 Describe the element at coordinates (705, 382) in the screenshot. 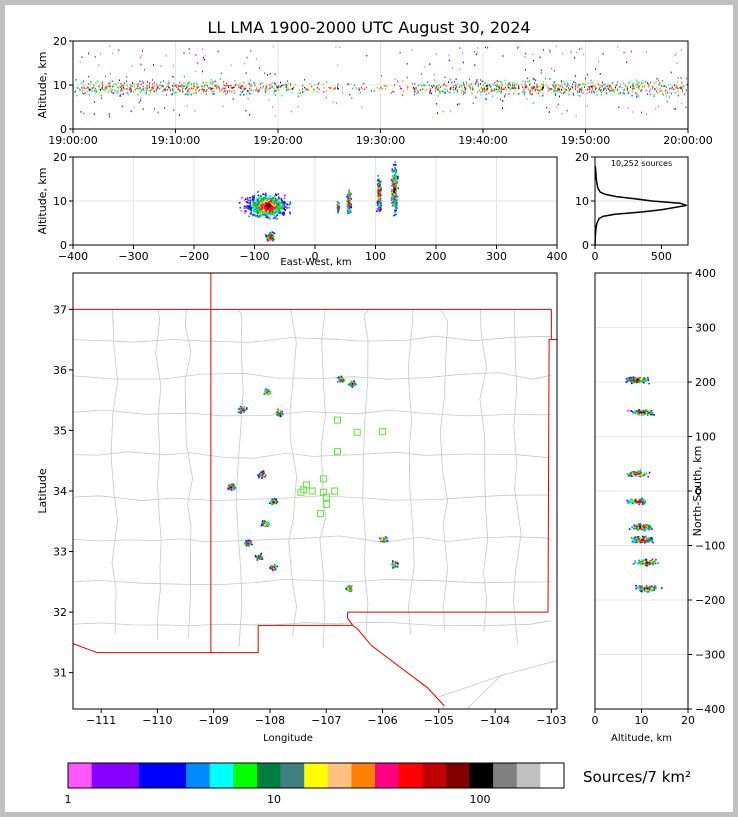

I see `altitude-north-south-ytick-label: 200` at that location.